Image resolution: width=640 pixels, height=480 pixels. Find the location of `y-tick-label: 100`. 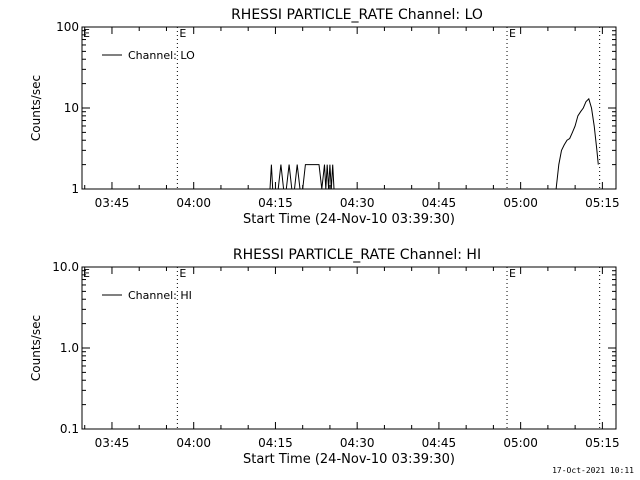

y-tick-label: 100 is located at coordinates (67, 27).